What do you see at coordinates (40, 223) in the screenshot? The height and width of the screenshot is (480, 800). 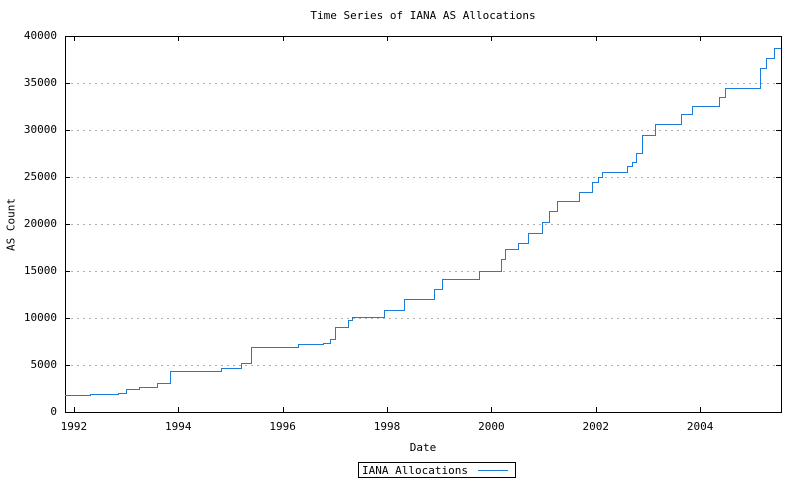 I see `y-tick-label: 20000` at bounding box center [40, 223].